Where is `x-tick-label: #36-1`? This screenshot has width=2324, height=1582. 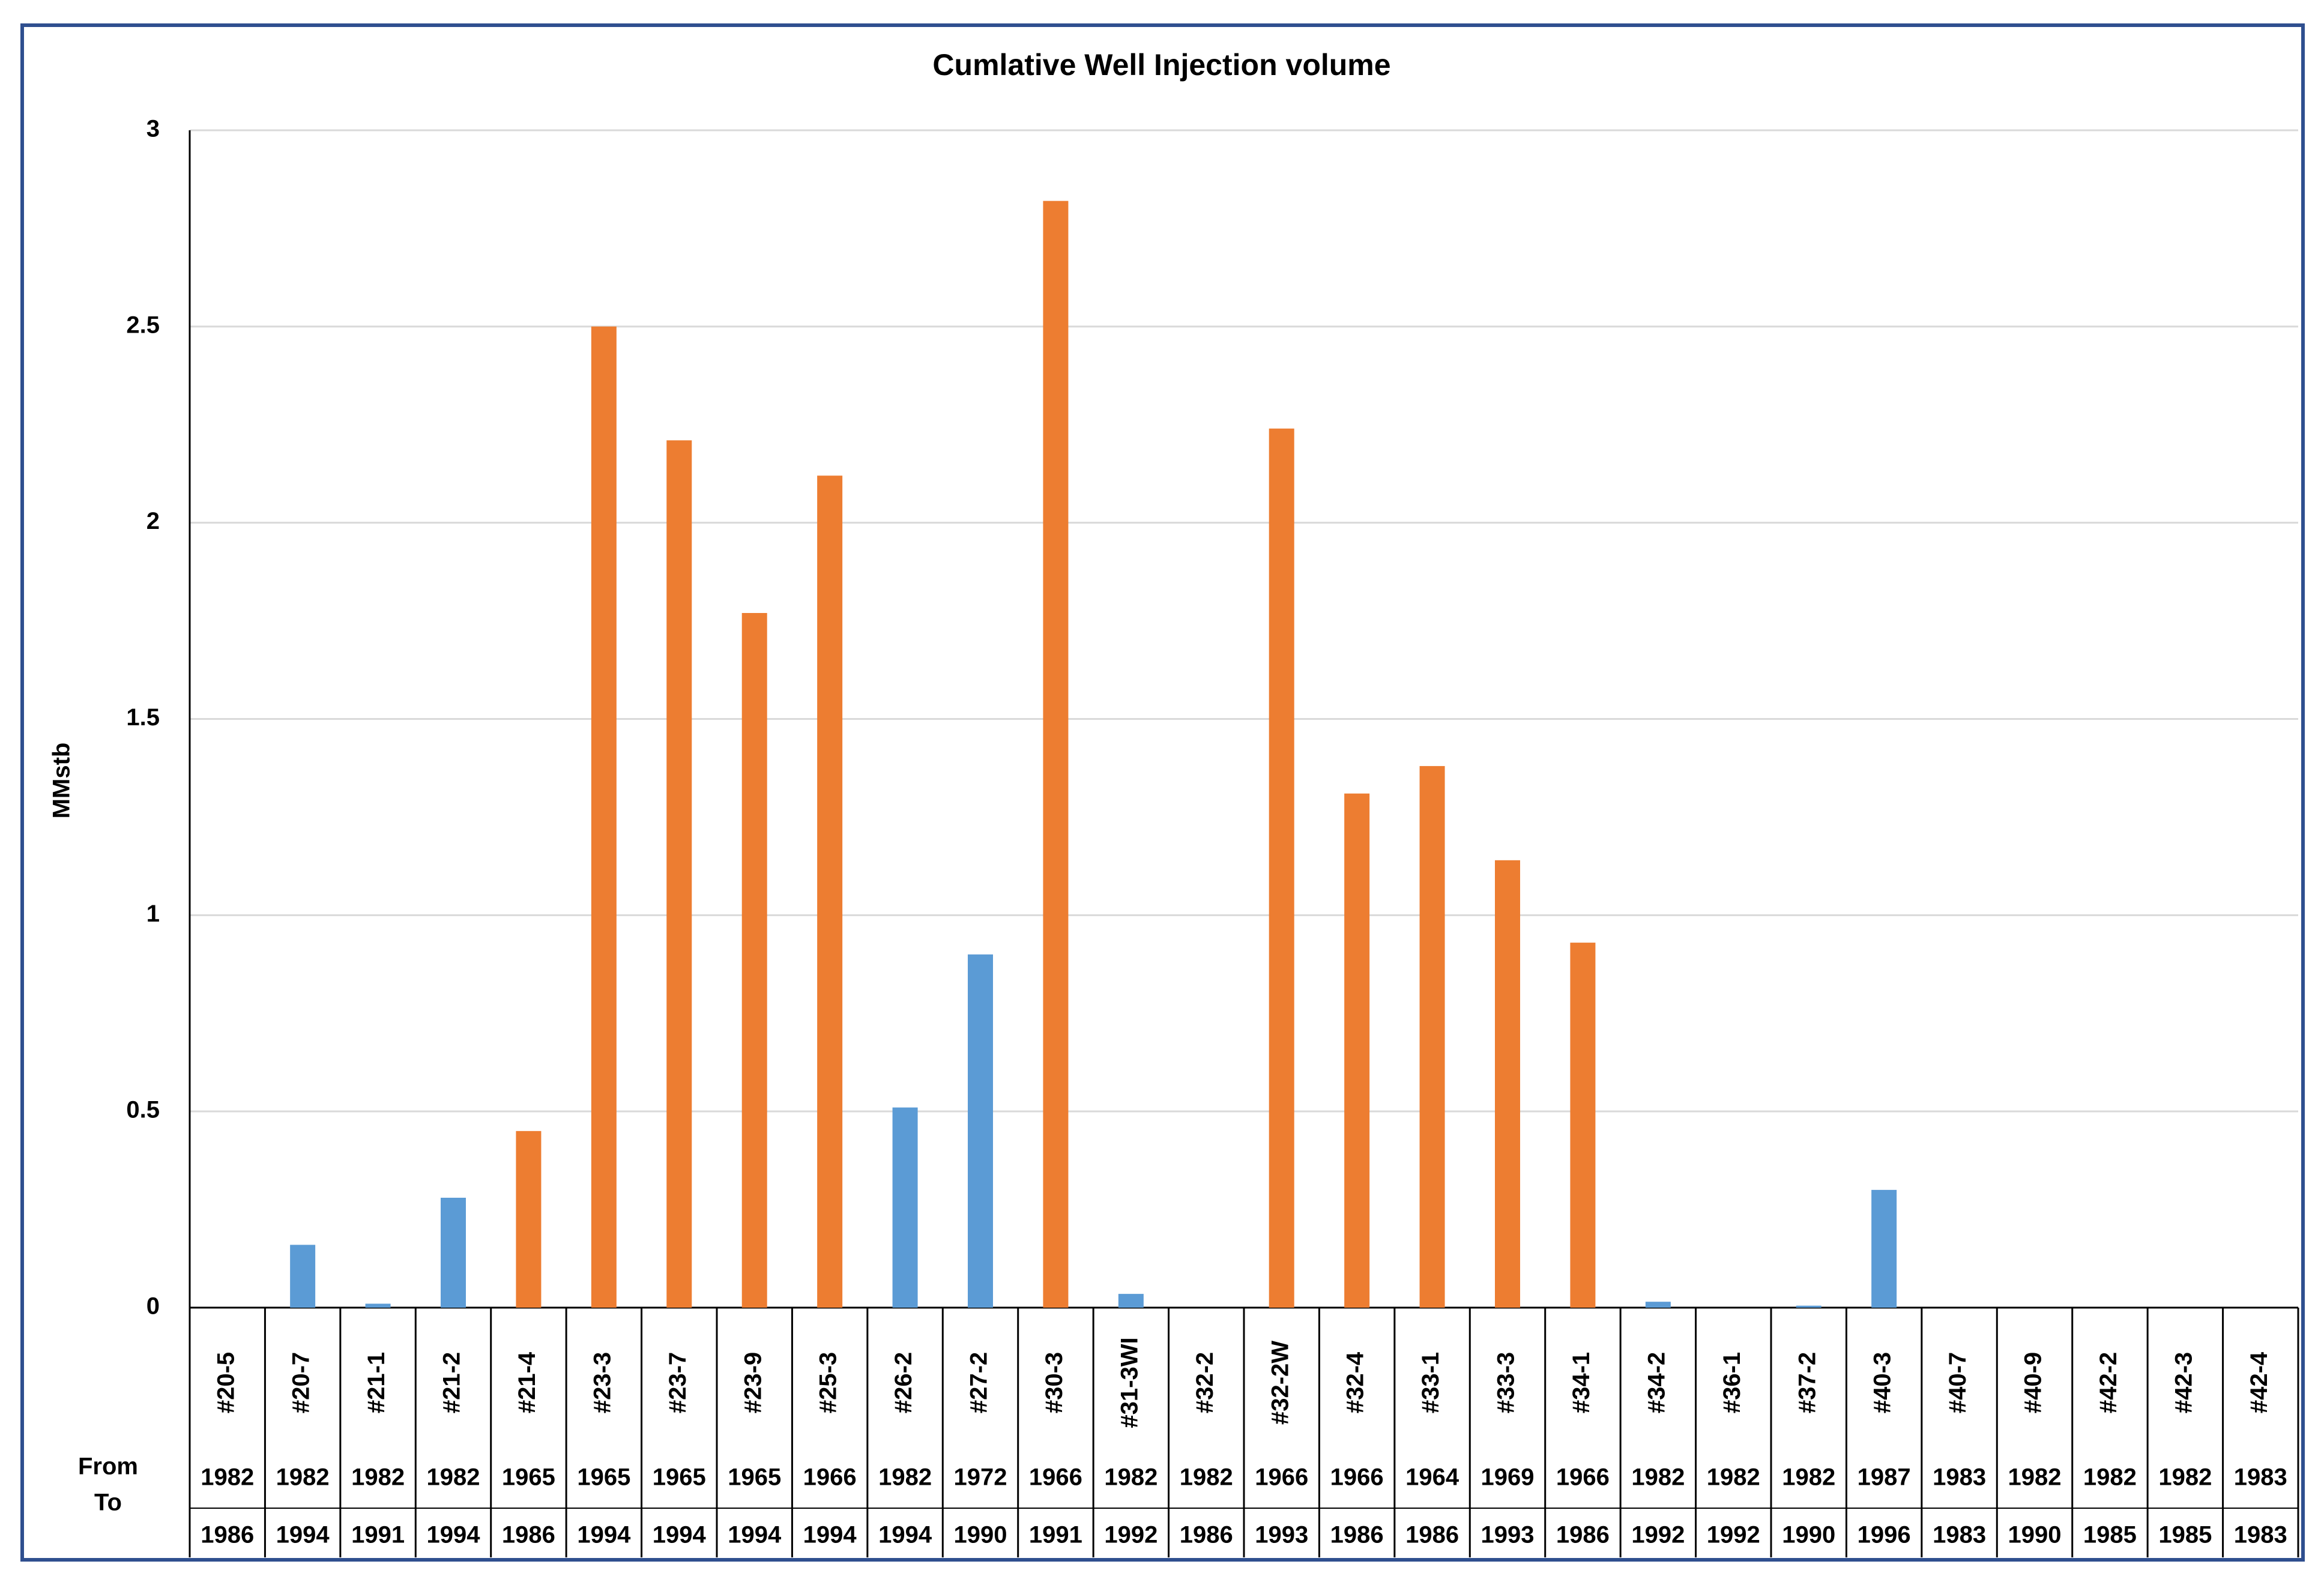
x-tick-label: #36-1 is located at coordinates (1732, 1382).